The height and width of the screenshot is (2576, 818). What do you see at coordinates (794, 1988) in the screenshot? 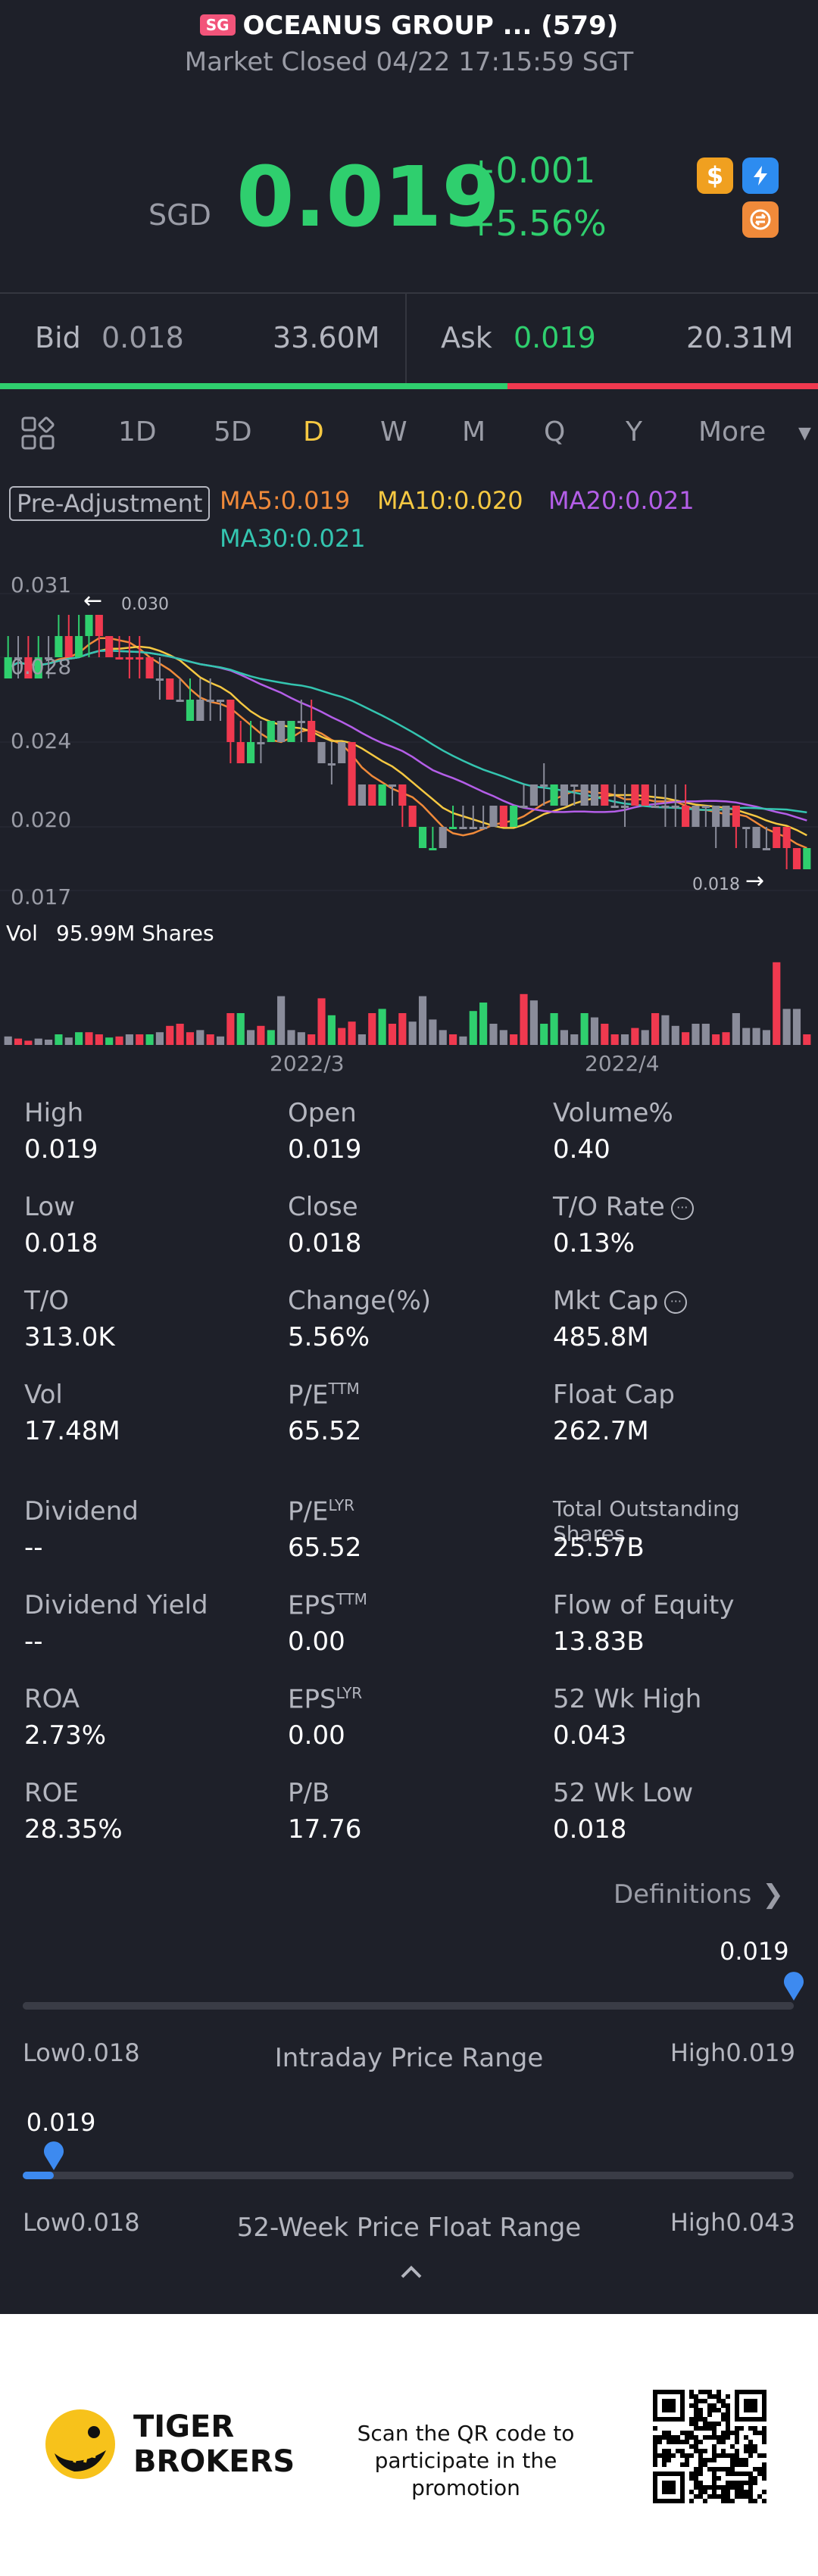
I see `intraday-pin-icon` at bounding box center [794, 1988].